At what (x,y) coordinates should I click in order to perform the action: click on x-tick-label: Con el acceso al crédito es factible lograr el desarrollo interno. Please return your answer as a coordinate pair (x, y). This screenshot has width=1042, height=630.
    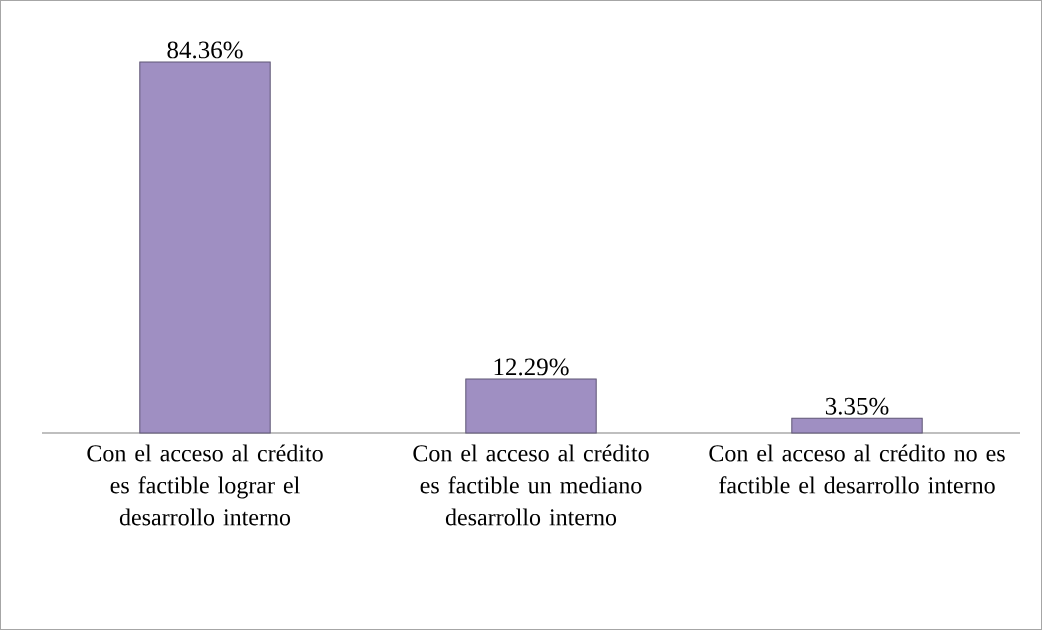
    Looking at the image, I should click on (205, 485).